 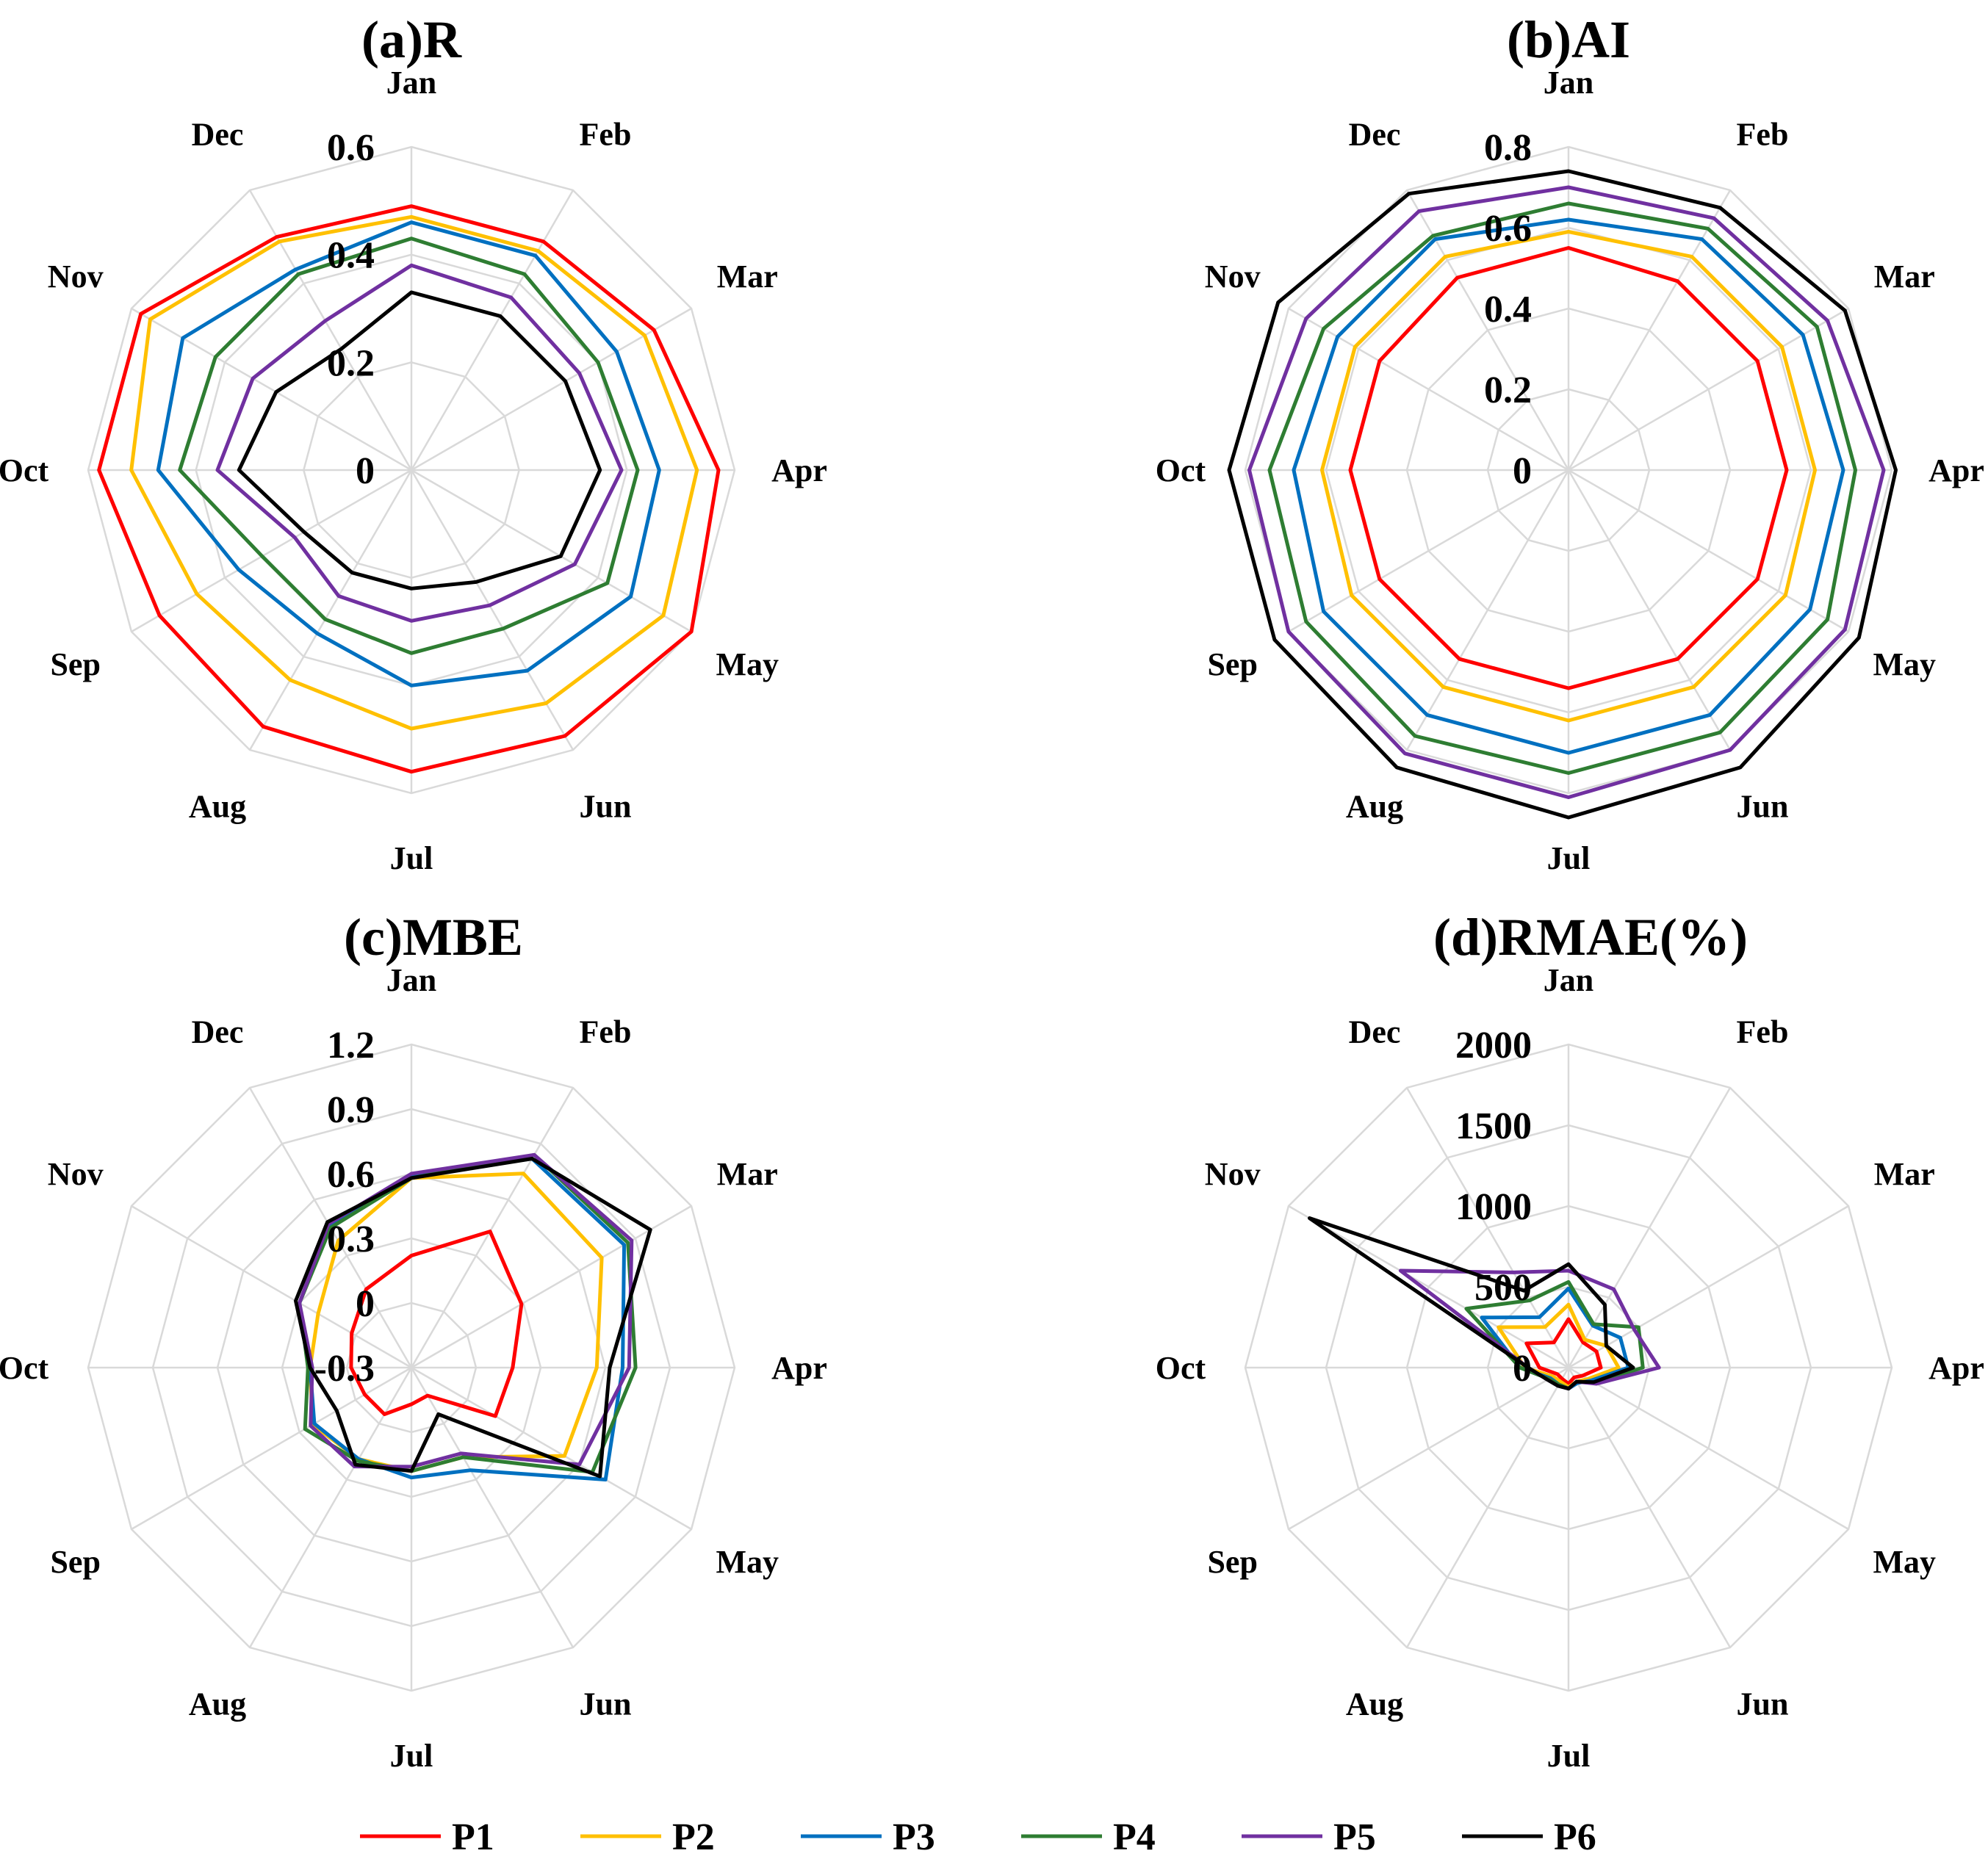 What do you see at coordinates (351, 1239) in the screenshot?
I see `tick-label: 0.3` at bounding box center [351, 1239].